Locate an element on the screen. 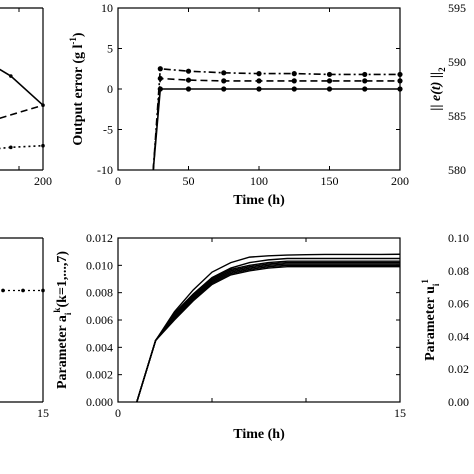 Image resolution: width=474 pixels, height=474 pixels. y-axis-label: Parameter ui1 is located at coordinates (430, 320).